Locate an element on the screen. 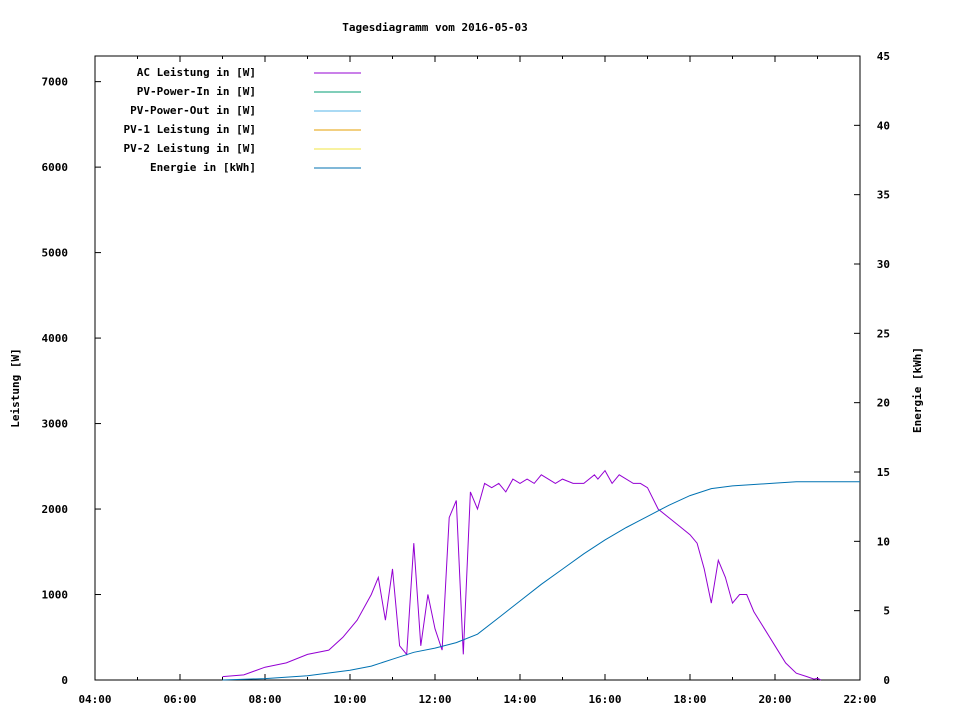 Image resolution: width=960 pixels, height=720 pixels. y2-tick-label: 35 is located at coordinates (883, 195).